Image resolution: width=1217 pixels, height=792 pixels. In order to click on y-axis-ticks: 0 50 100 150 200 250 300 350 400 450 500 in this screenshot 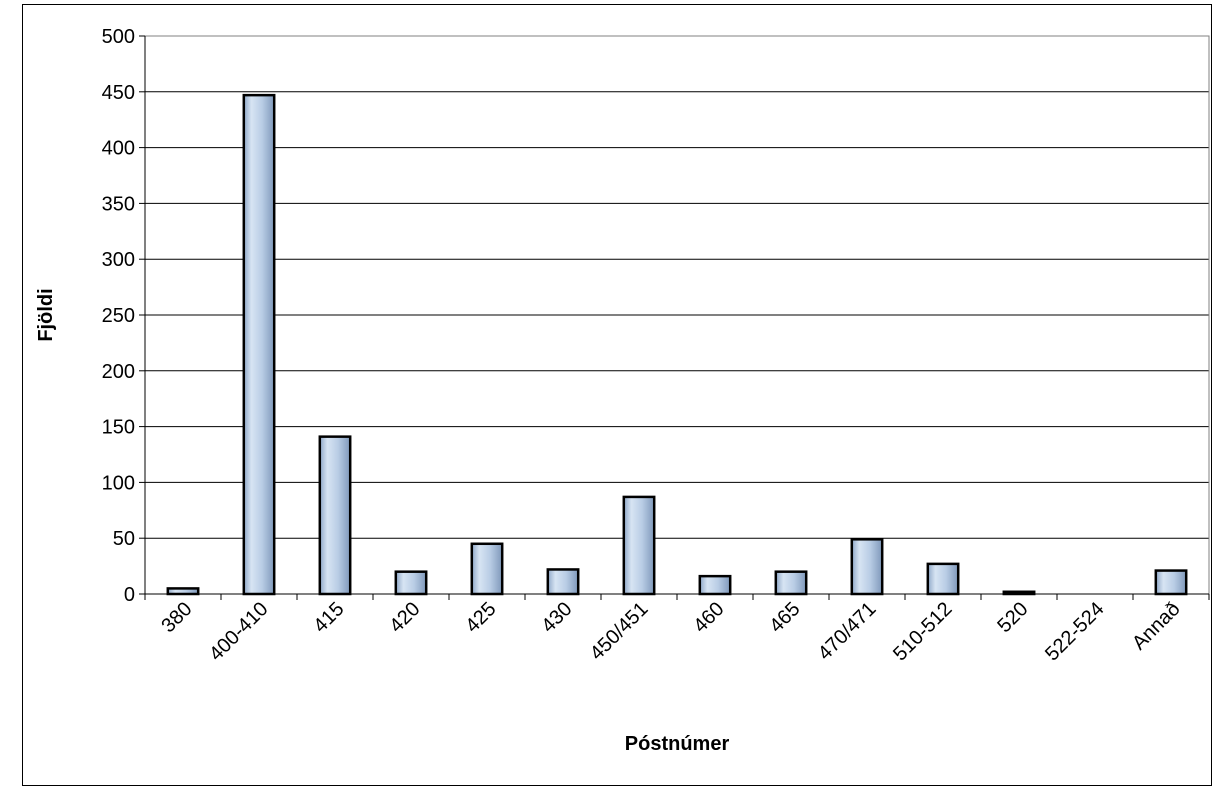, I will do `click(123, 316)`.